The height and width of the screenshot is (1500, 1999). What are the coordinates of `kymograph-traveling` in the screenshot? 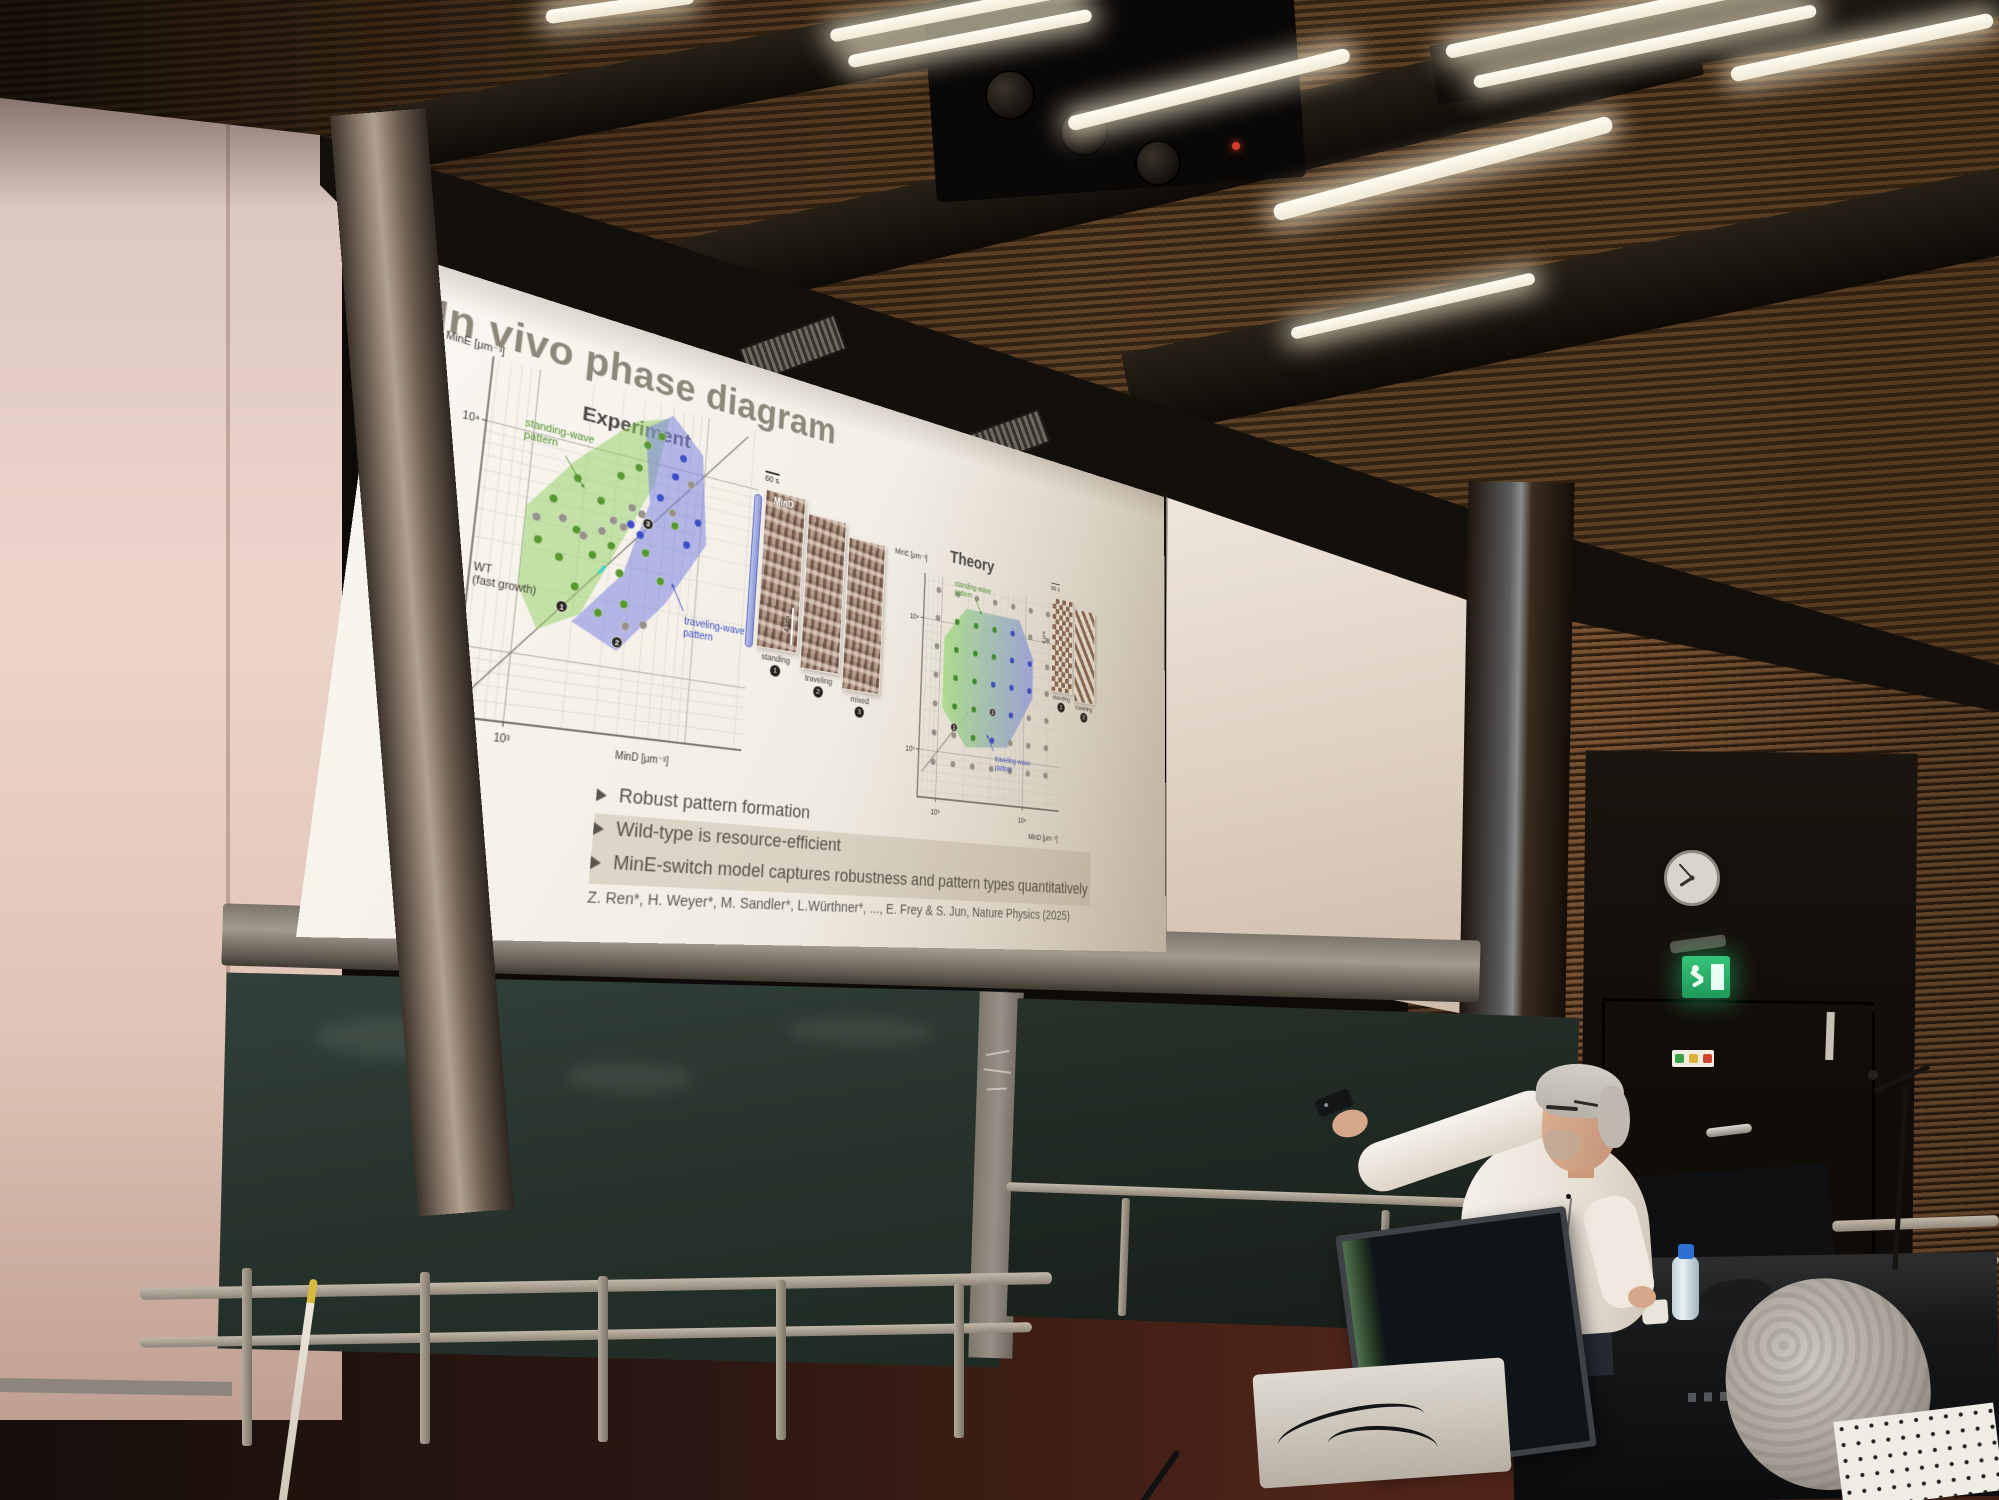 It's located at (823, 594).